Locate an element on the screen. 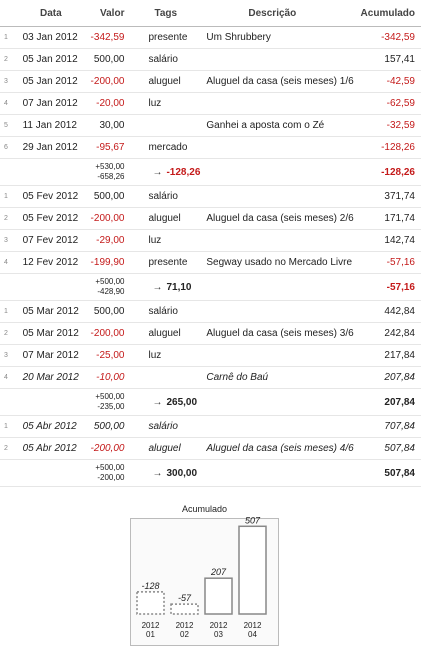 Image resolution: width=421 pixels, height=653 pixels. row-accumulated: -32,59 is located at coordinates (387, 125).